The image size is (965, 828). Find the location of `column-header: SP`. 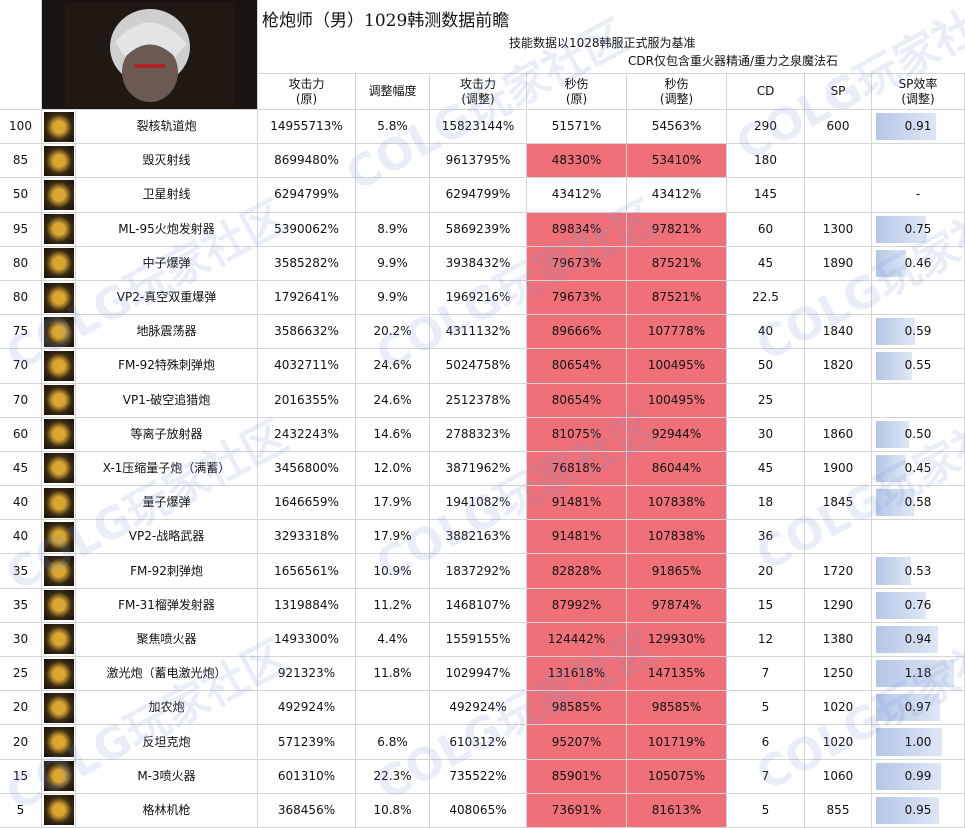

column-header: SP is located at coordinates (838, 91).